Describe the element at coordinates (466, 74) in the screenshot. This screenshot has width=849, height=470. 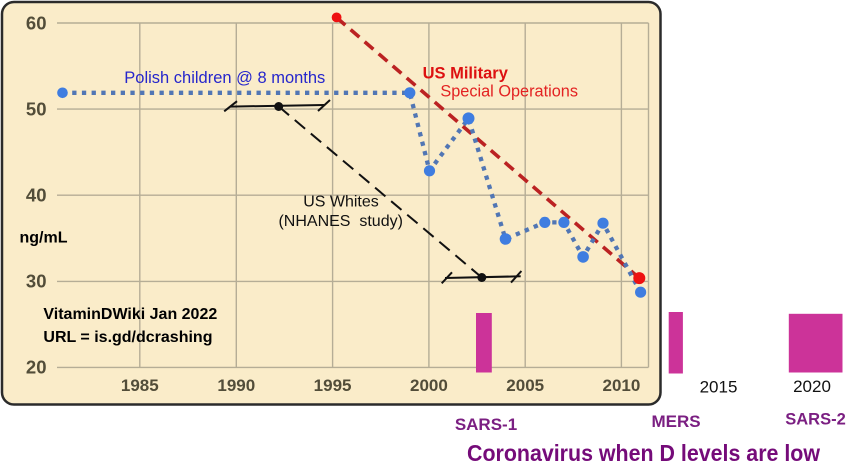
I see `svg-text: US Military` at that location.